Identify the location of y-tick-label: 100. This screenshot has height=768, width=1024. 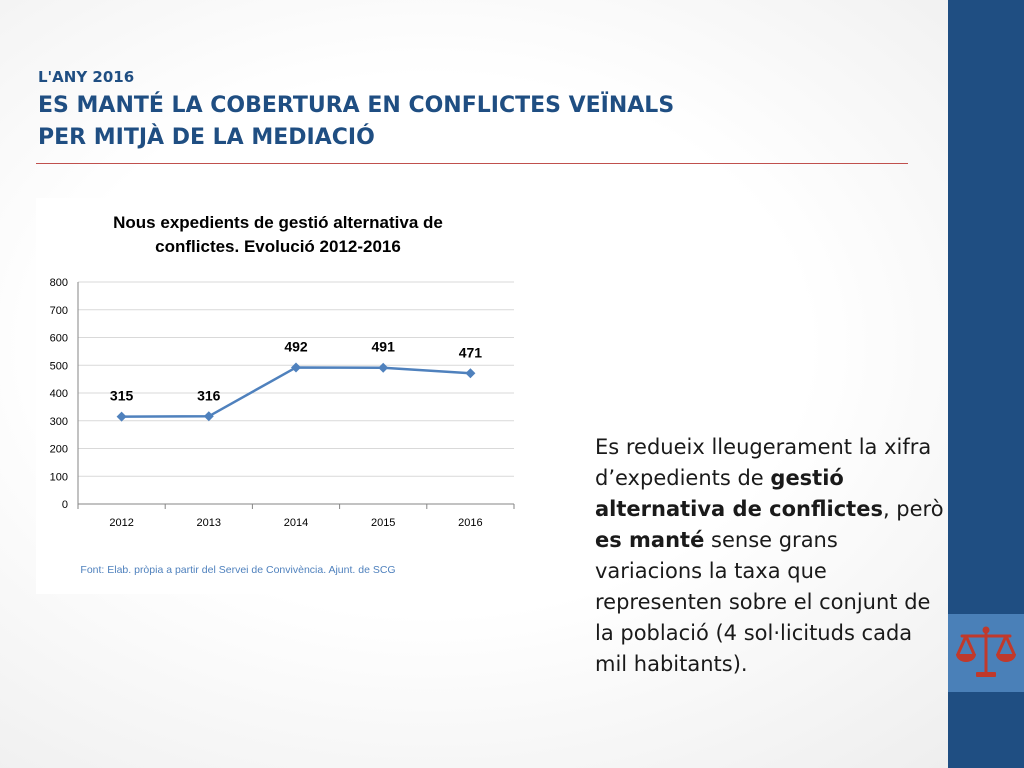
(59, 477).